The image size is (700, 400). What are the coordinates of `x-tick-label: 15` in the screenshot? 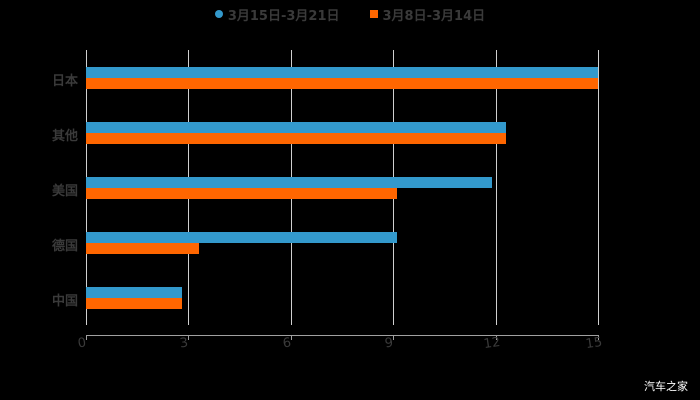 It's located at (594, 343).